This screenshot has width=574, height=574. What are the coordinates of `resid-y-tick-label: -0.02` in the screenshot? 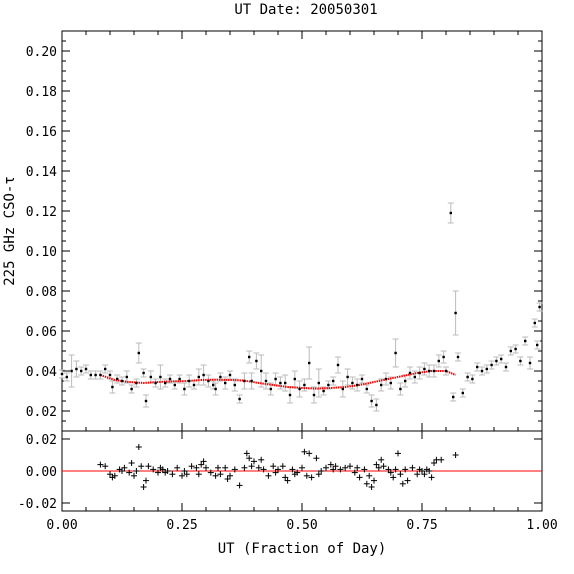 It's located at (37, 504).